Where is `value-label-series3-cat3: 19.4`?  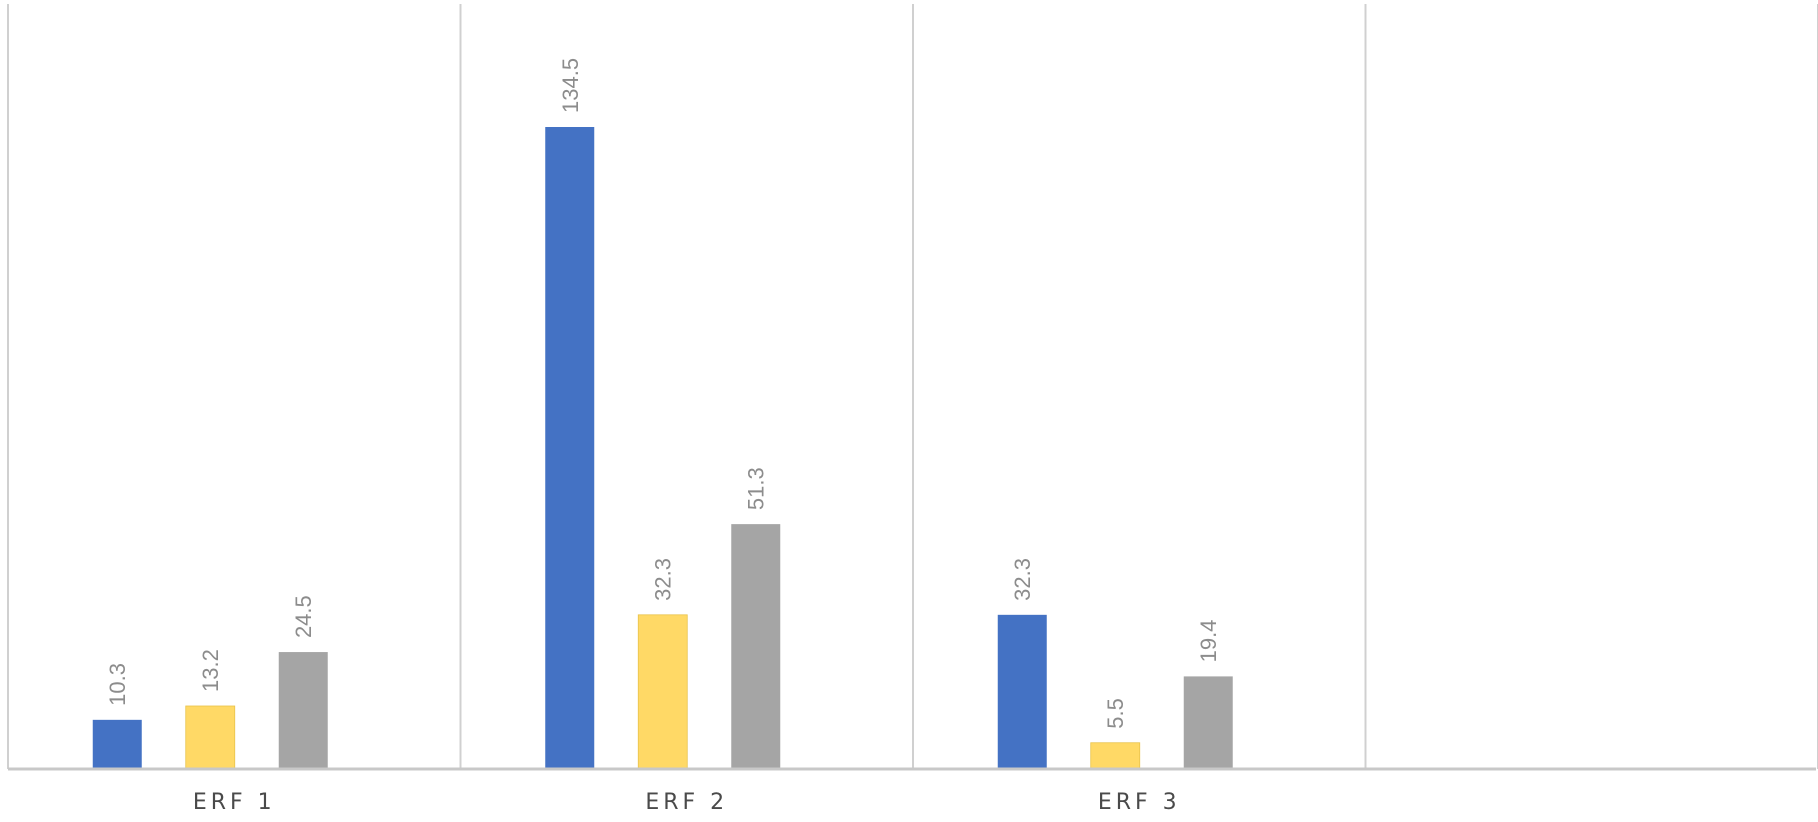
value-label-series3-cat3: 19.4 is located at coordinates (1208, 641).